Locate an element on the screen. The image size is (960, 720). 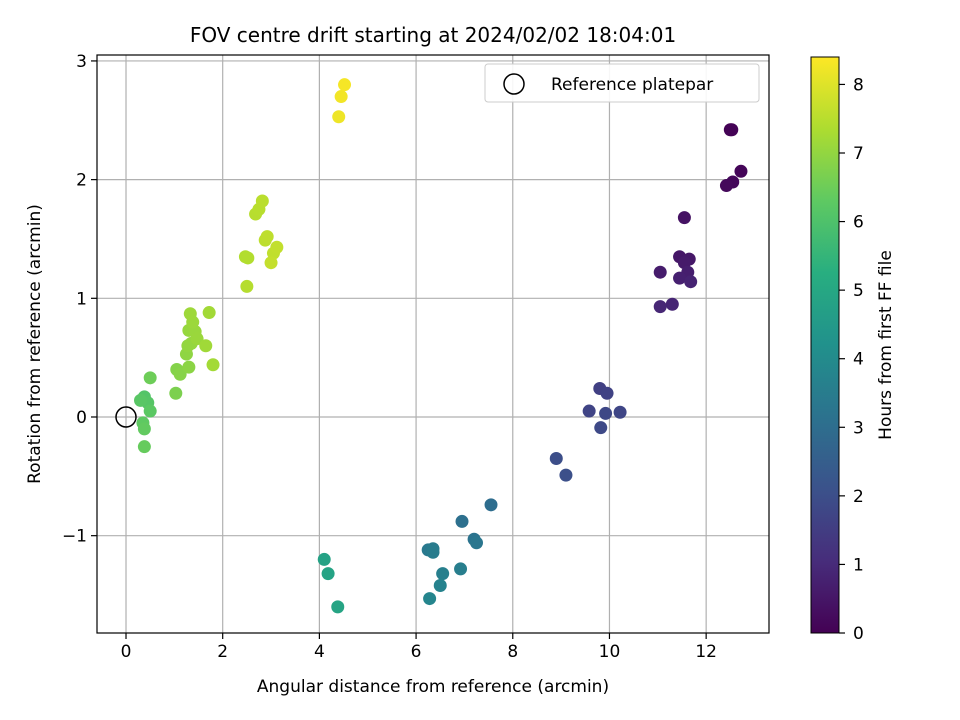
y-axis-ticks: −1 0 1 2 3 is located at coordinates (79, 299).